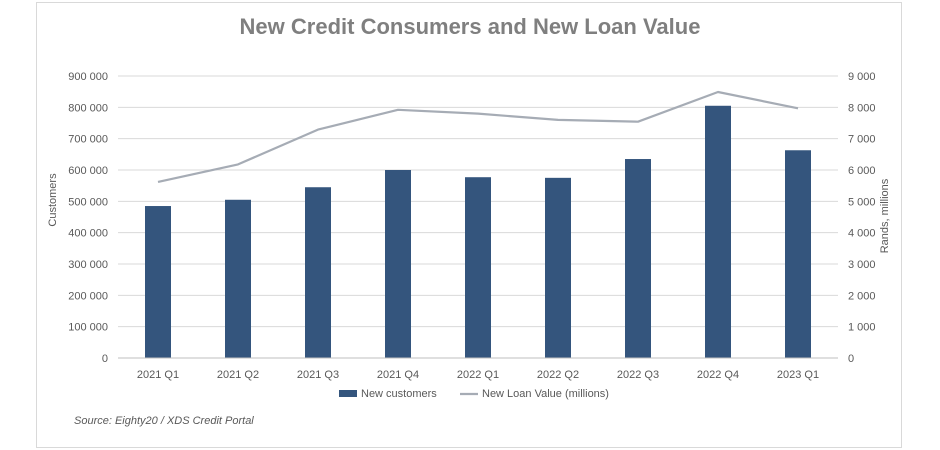 Image resolution: width=940 pixels, height=450 pixels. Describe the element at coordinates (545, 394) in the screenshot. I see `legend-label-new-loan-value: New Loan Value (millions)` at that location.